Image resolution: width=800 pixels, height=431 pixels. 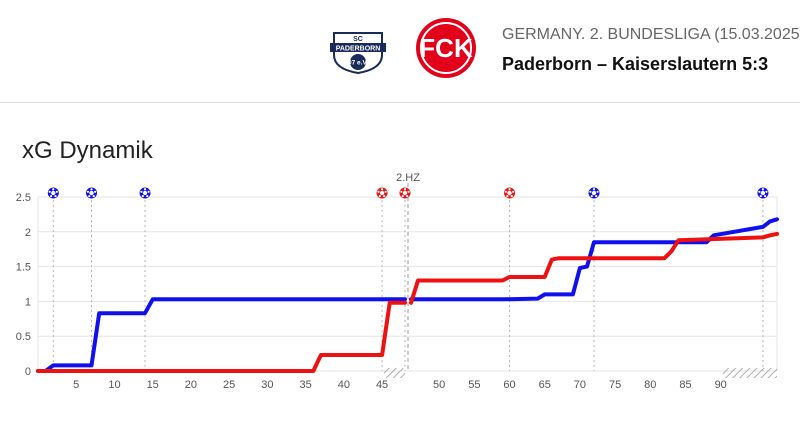 I want to click on x-tick-label: 45, so click(x=382, y=385).